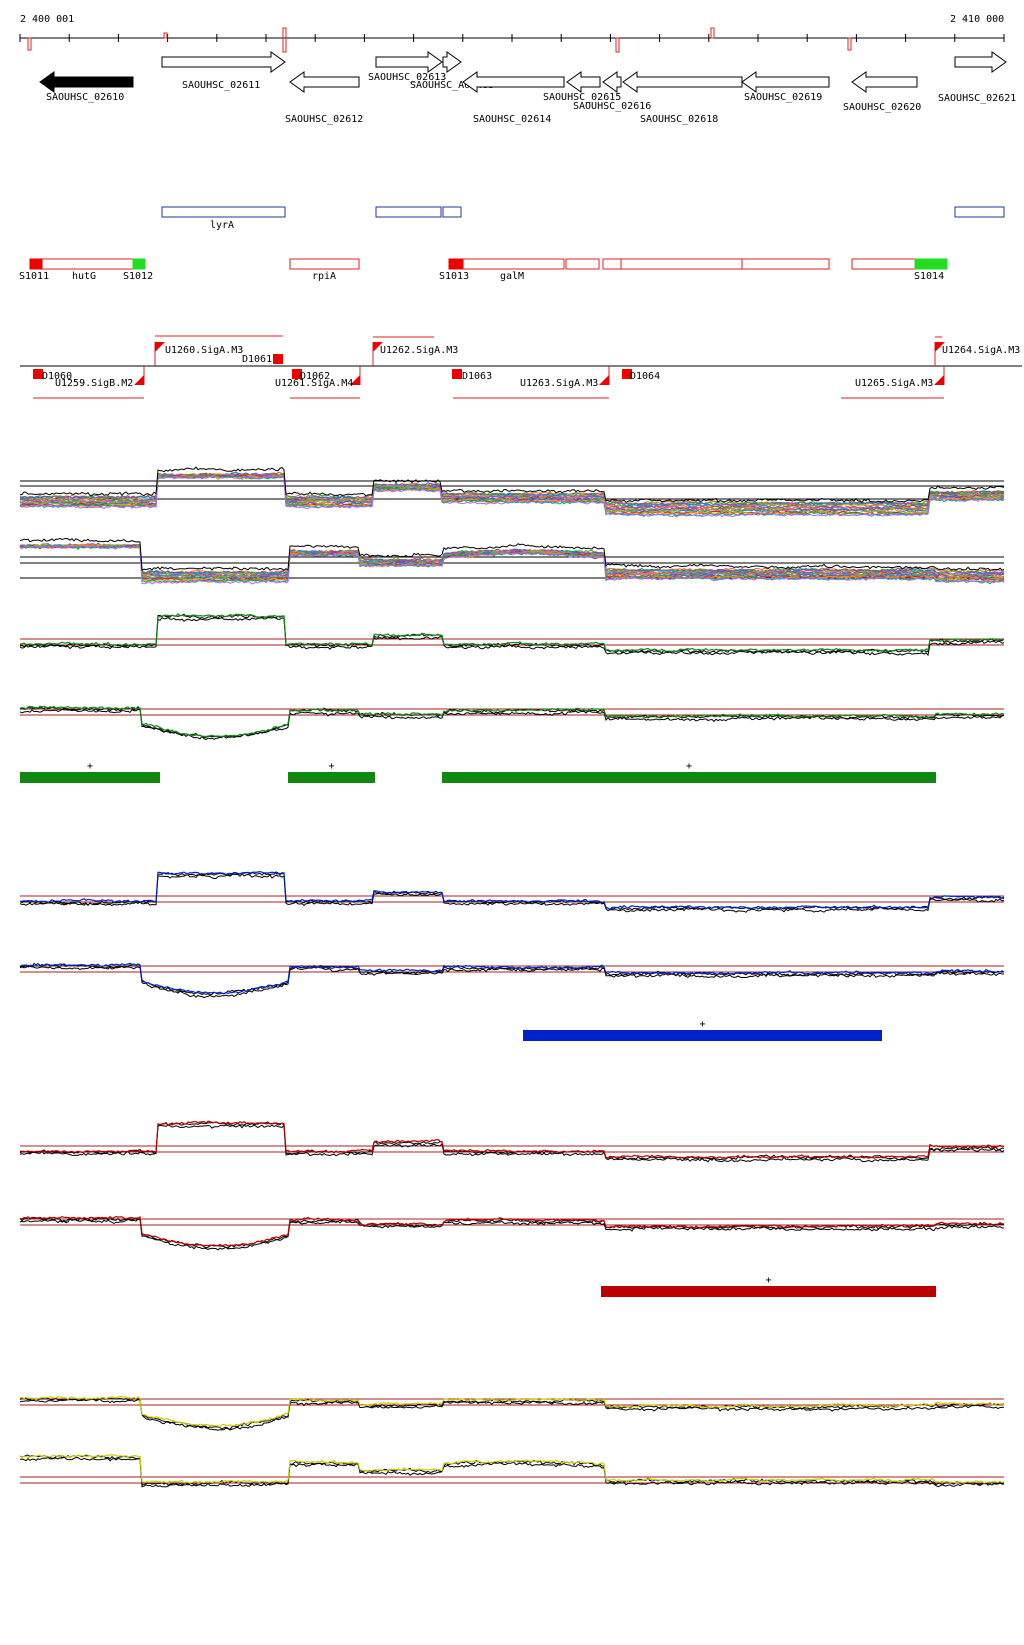 The width and height of the screenshot is (1024, 1645). Describe the element at coordinates (454, 276) in the screenshot. I see `site-label: S1013` at that location.